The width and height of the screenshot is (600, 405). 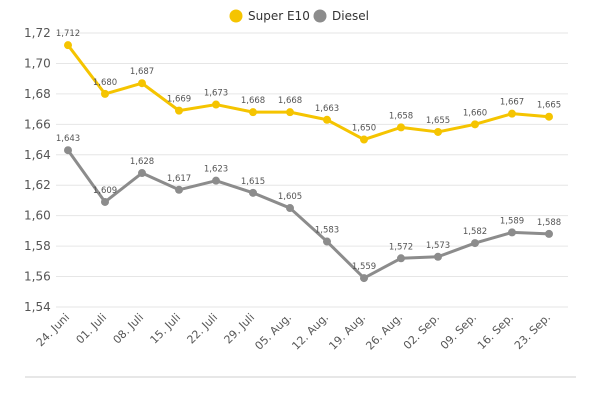 I want to click on data-label: 1,669, so click(x=179, y=100).